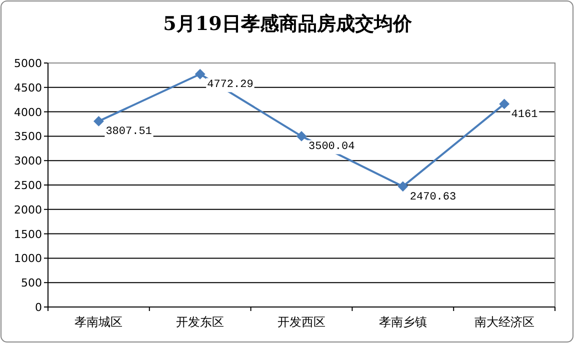 The width and height of the screenshot is (575, 344). What do you see at coordinates (288, 24) in the screenshot?
I see `chart-title: 5月19日孝感商品房成交均价` at bounding box center [288, 24].